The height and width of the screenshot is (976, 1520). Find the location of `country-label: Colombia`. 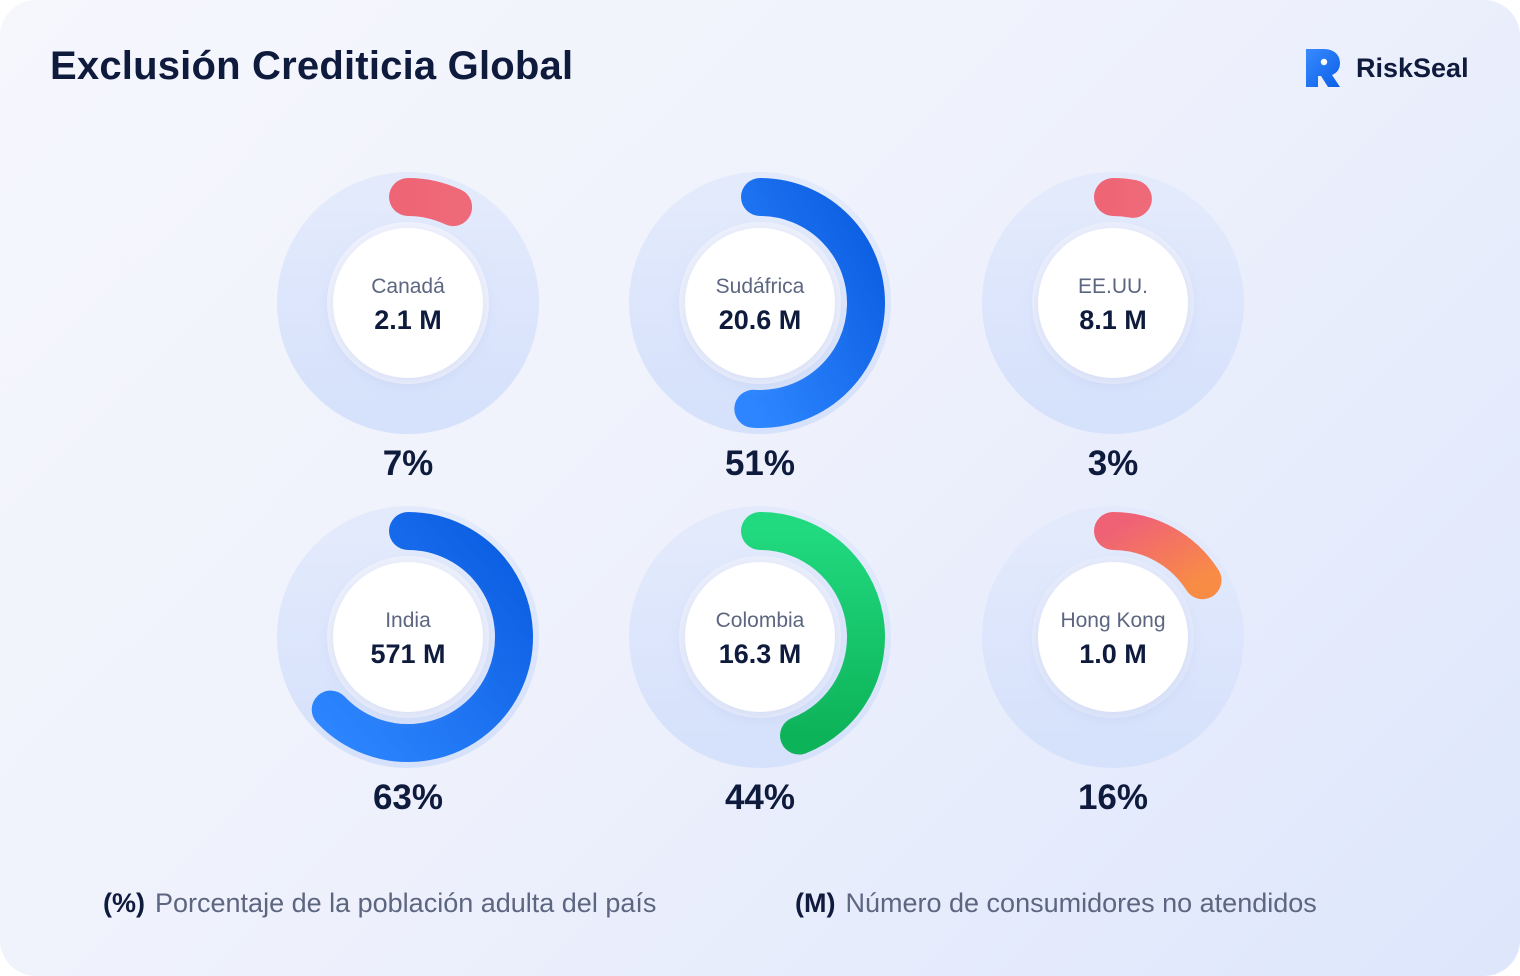

country-label: Colombia is located at coordinates (760, 620).